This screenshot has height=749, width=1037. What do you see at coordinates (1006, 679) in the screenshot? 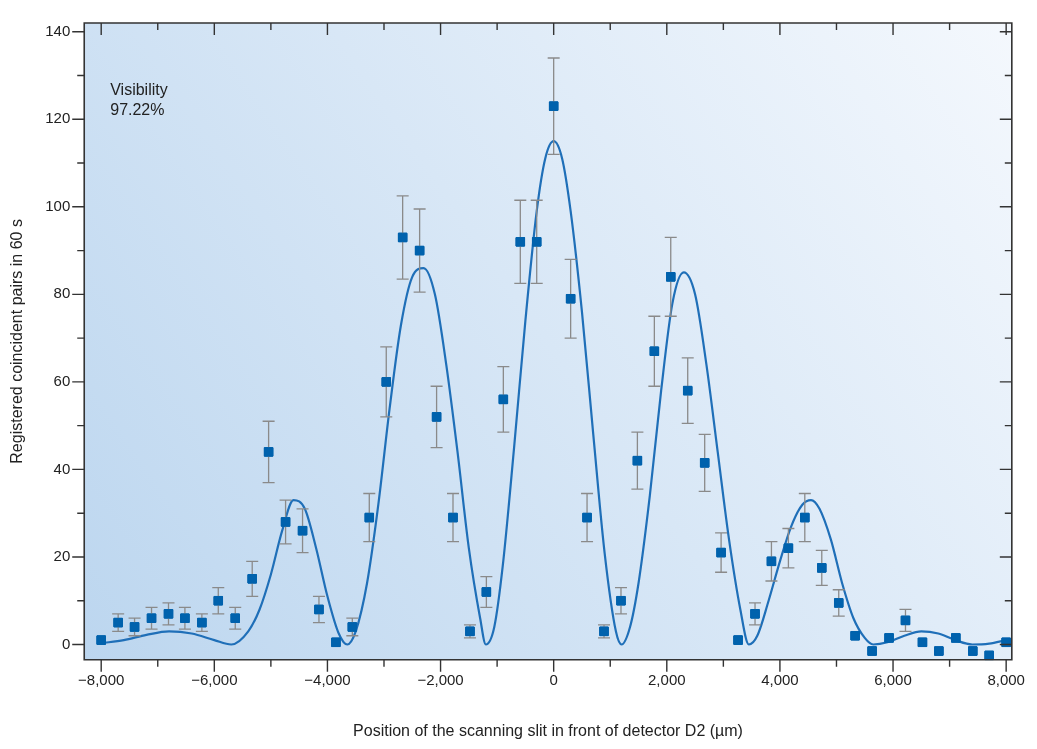
I see `x-tick-label: 8,000` at bounding box center [1006, 679].